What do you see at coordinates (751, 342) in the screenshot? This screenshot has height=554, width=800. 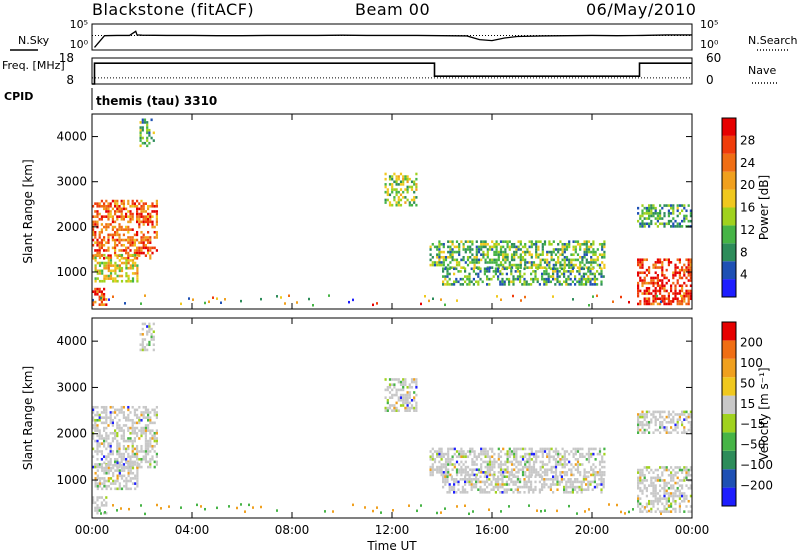 I see `velocity-colorbar-tick-label: 200` at bounding box center [751, 342].